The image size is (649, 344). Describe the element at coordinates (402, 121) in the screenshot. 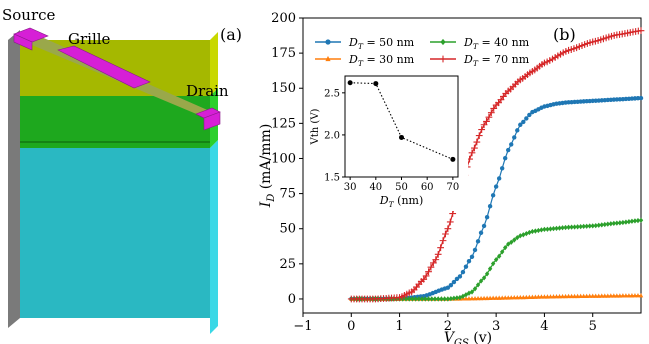

I see `inset-series-line` at that location.